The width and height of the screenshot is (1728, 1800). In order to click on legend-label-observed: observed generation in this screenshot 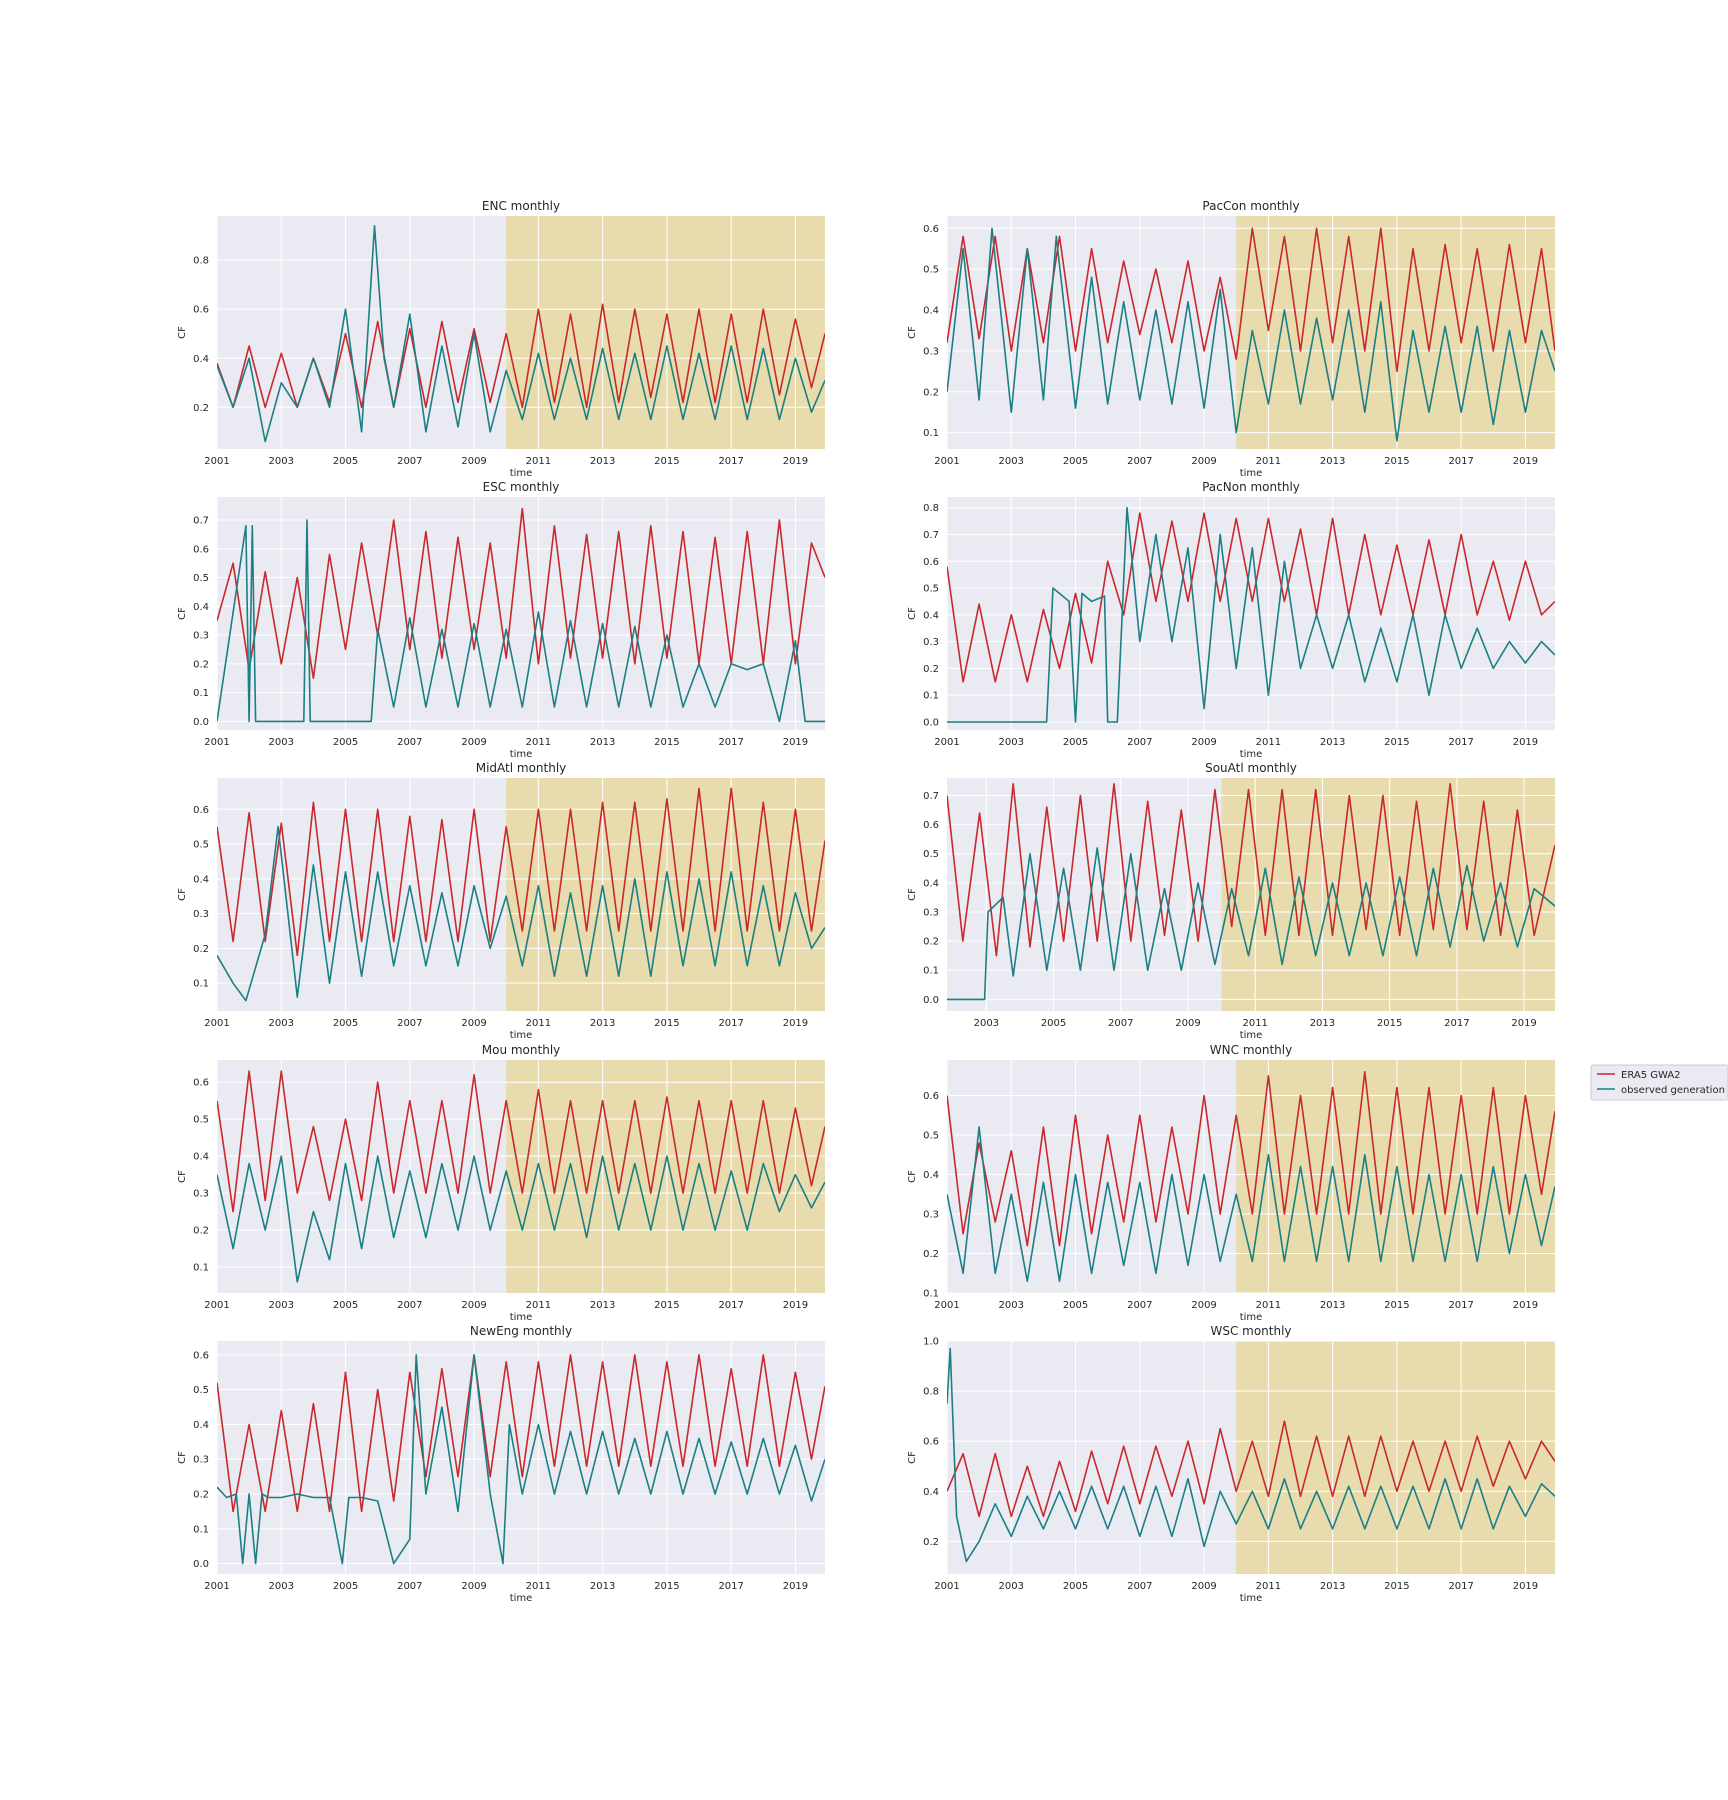, I will do `click(1673, 1090)`.